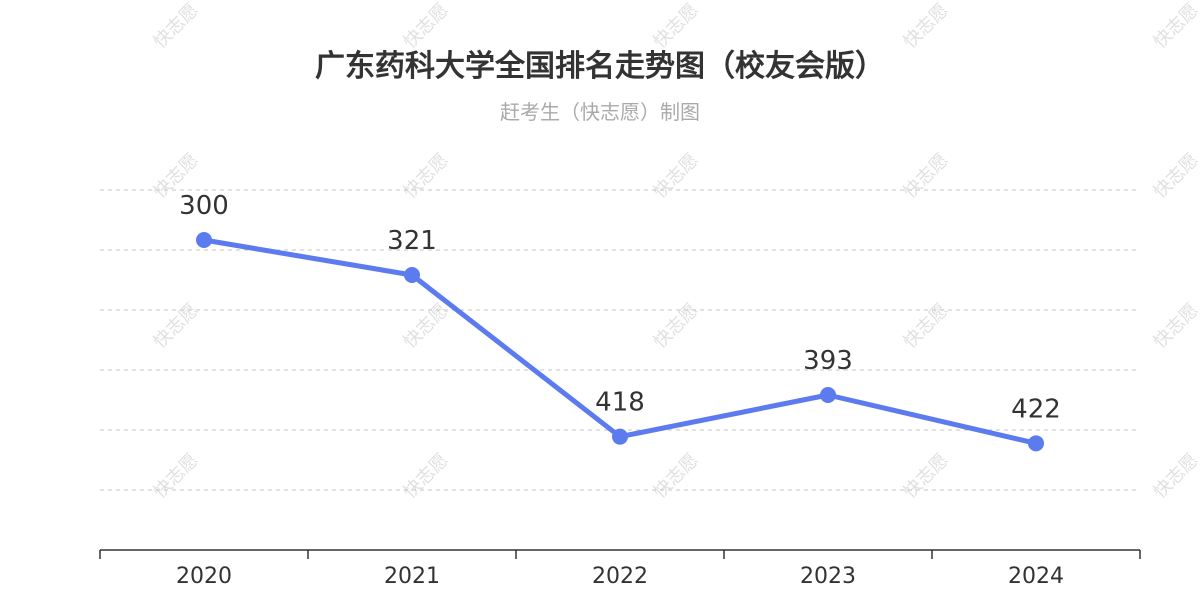 The width and height of the screenshot is (1200, 600). Describe the element at coordinates (676, 326) in the screenshot. I see `watermark-2-2: 快志愿` at that location.